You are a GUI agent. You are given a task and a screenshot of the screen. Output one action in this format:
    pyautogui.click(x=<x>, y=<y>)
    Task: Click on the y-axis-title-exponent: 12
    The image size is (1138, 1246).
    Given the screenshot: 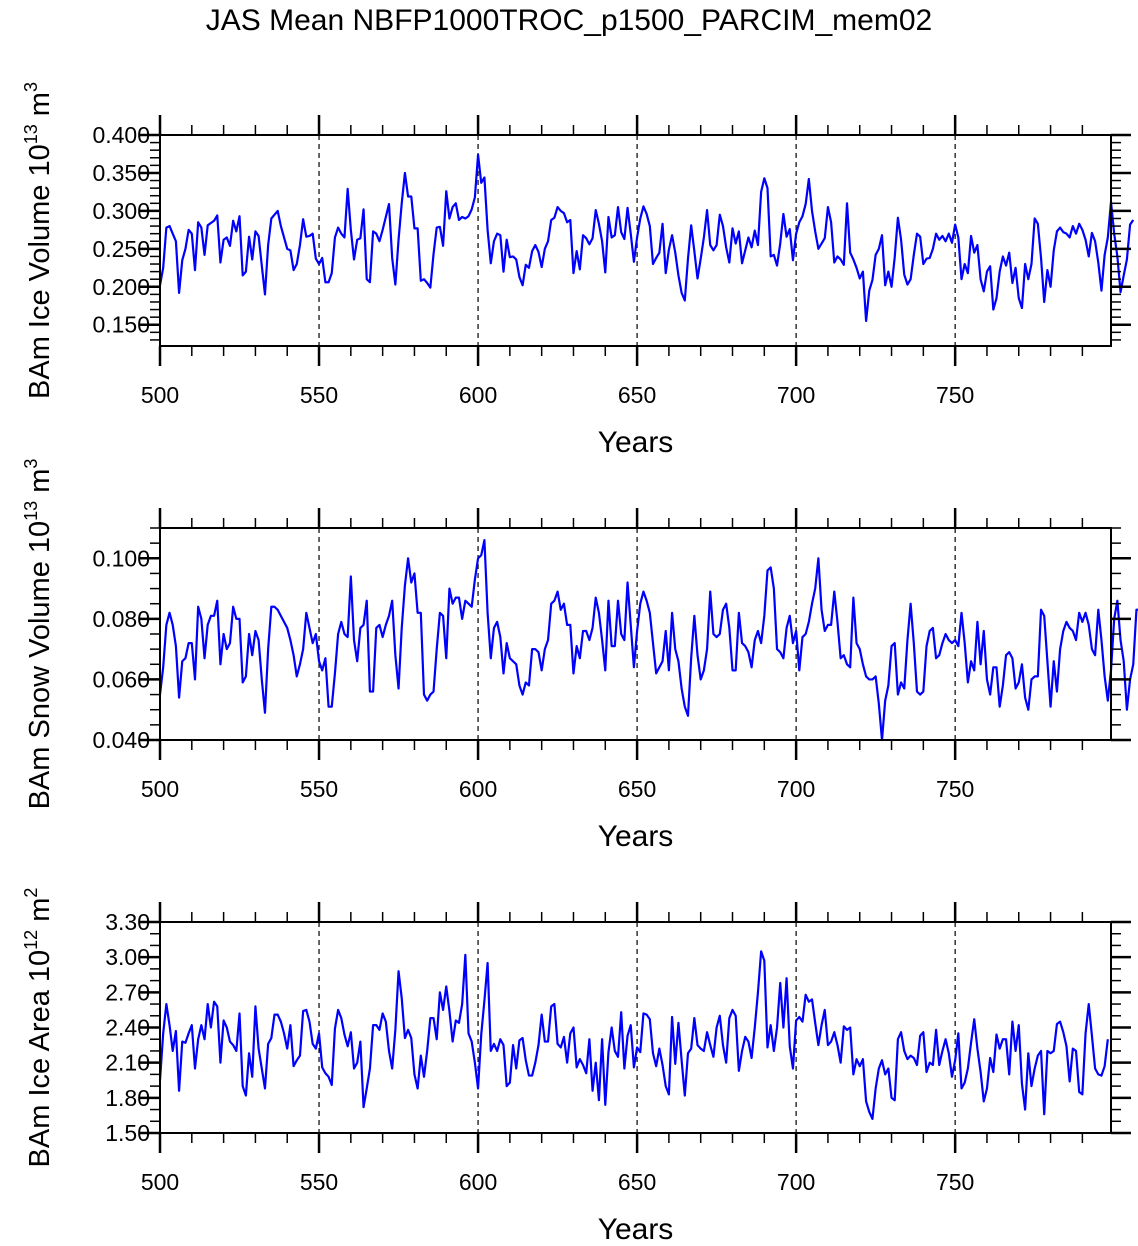 What is the action you would take?
    pyautogui.click(x=31, y=940)
    